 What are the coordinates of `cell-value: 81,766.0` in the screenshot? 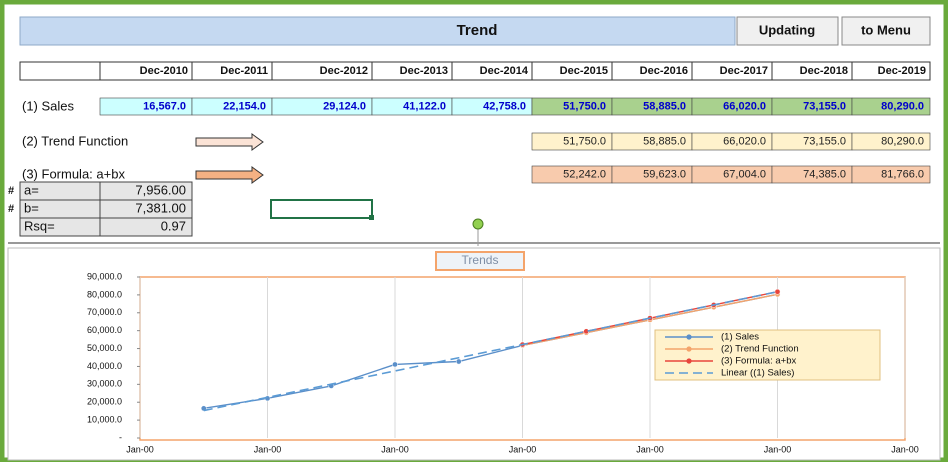 It's located at (902, 174).